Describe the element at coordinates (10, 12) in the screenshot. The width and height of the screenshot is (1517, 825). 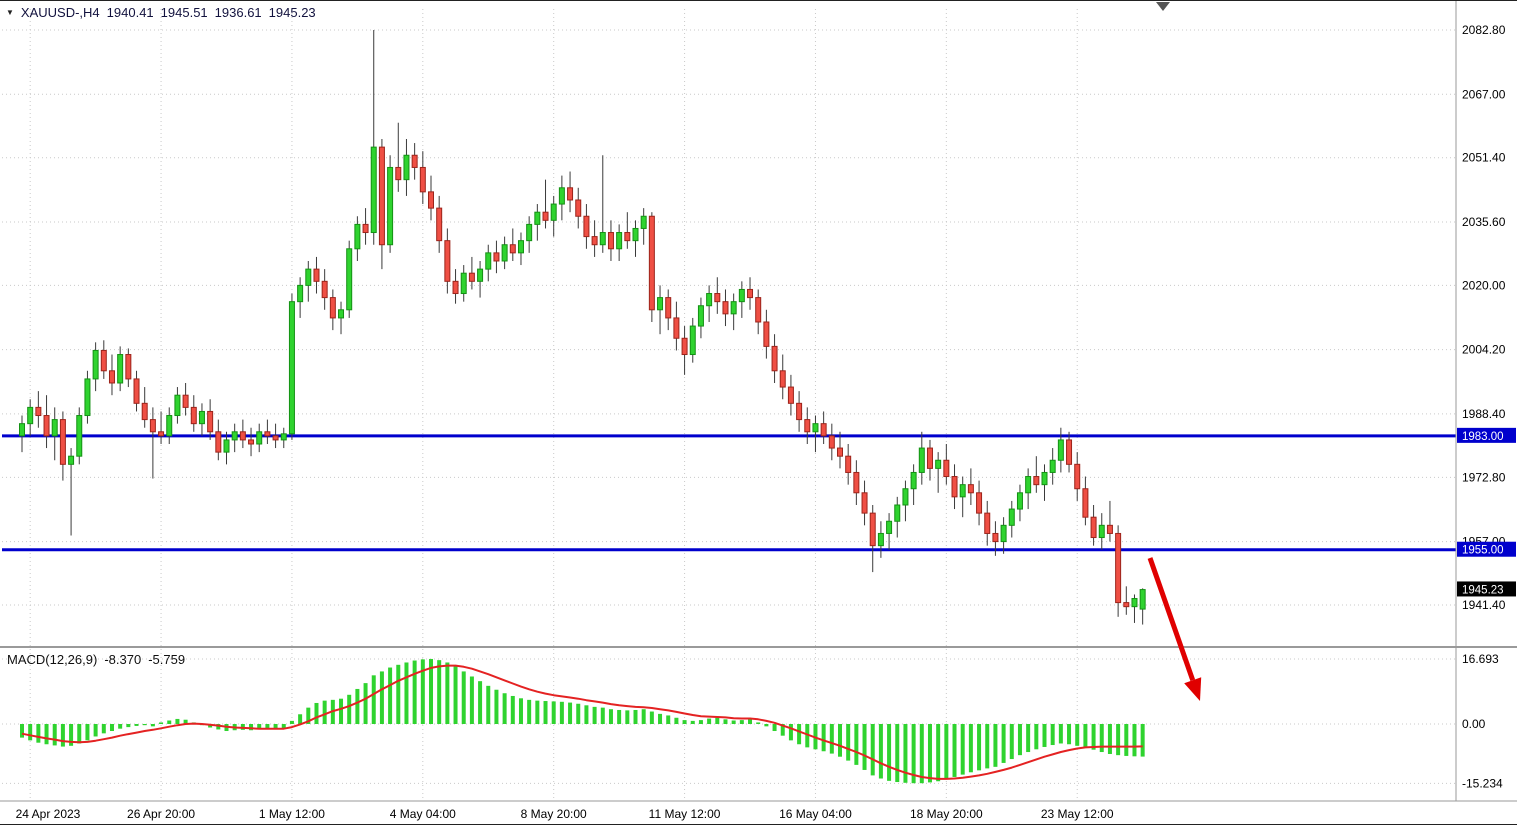
I see `symbol-dropdown-icon: ▼` at that location.